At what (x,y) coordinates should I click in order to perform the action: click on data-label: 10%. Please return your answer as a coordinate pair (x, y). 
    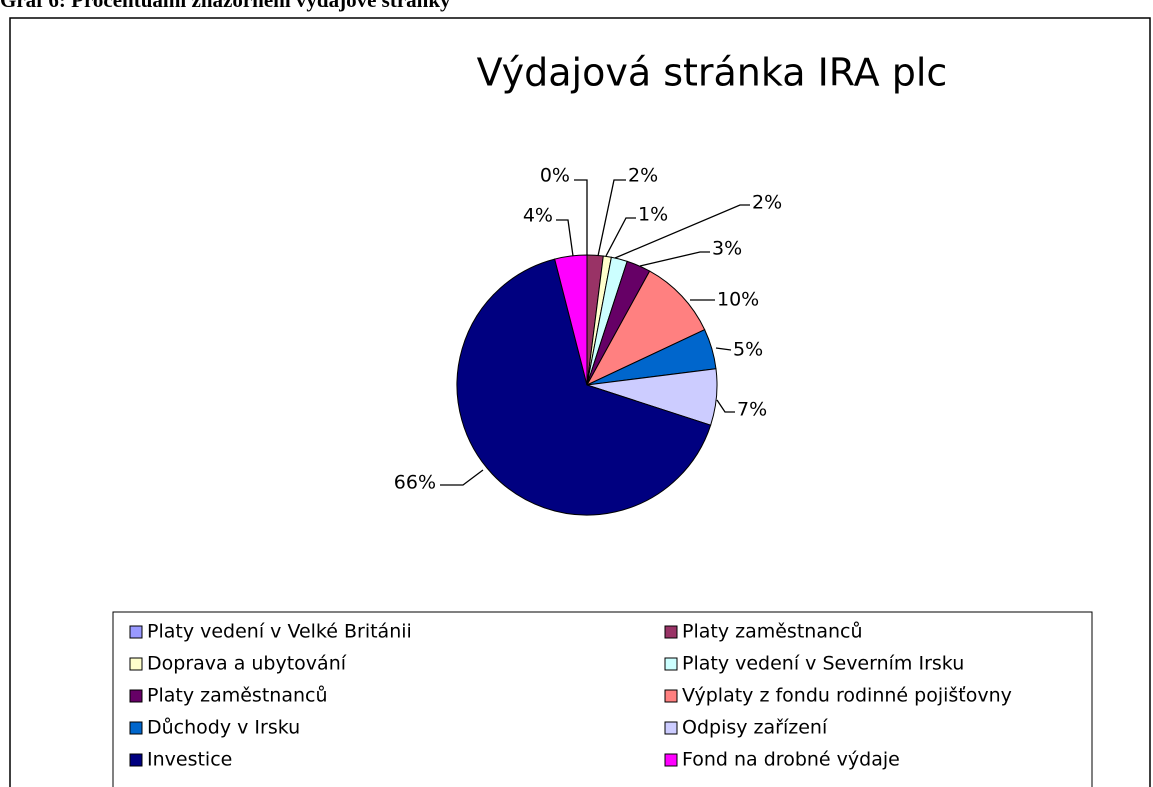
    Looking at the image, I should click on (738, 300).